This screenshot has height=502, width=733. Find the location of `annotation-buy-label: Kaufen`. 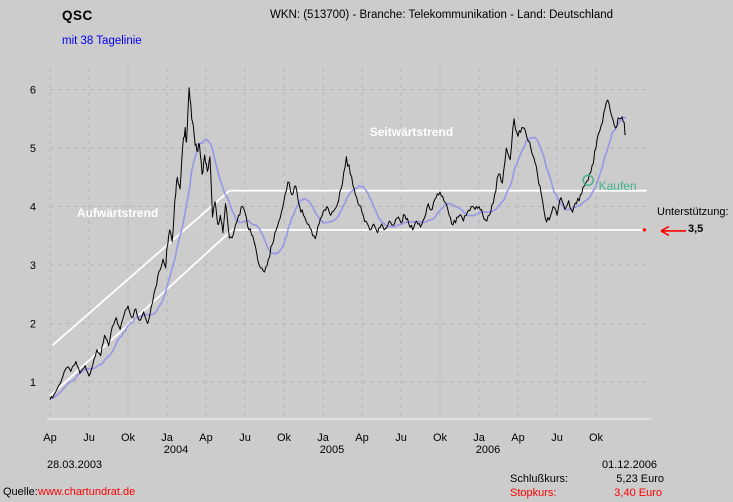

annotation-buy-label: Kaufen is located at coordinates (618, 186).